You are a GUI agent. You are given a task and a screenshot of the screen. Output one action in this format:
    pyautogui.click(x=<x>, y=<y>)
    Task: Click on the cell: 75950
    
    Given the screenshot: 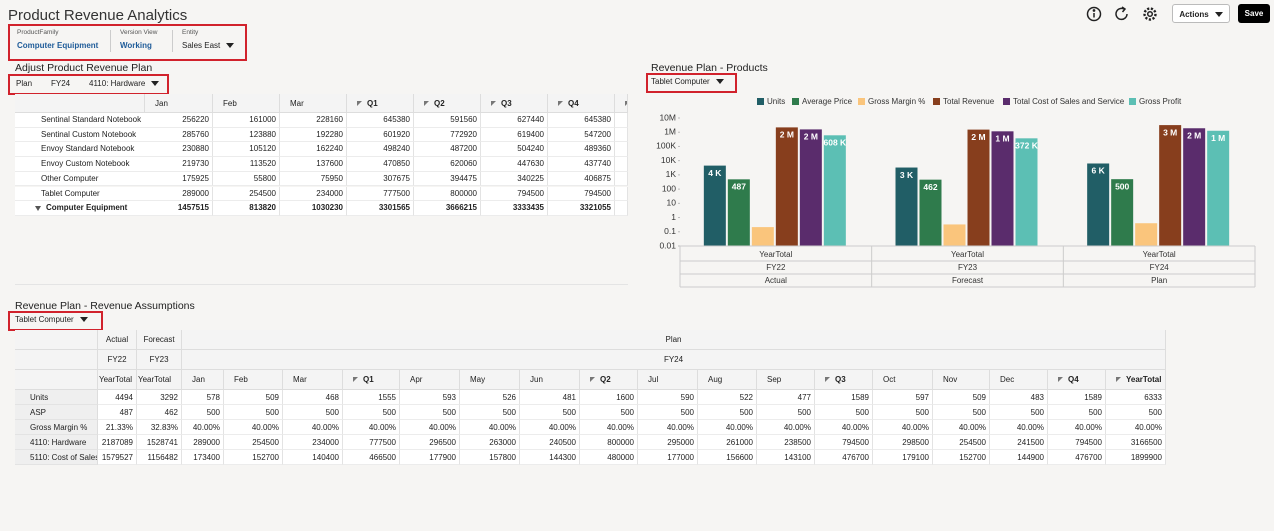 What is the action you would take?
    pyautogui.click(x=313, y=179)
    